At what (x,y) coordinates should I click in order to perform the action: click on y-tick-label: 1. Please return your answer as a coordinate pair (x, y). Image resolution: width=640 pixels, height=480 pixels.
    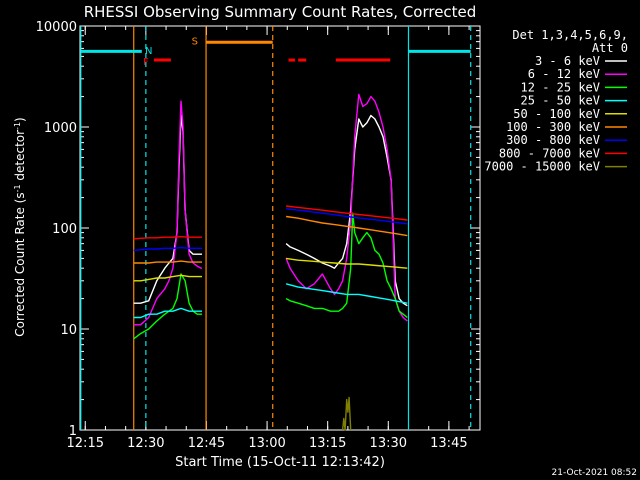
    Looking at the image, I should click on (73, 431).